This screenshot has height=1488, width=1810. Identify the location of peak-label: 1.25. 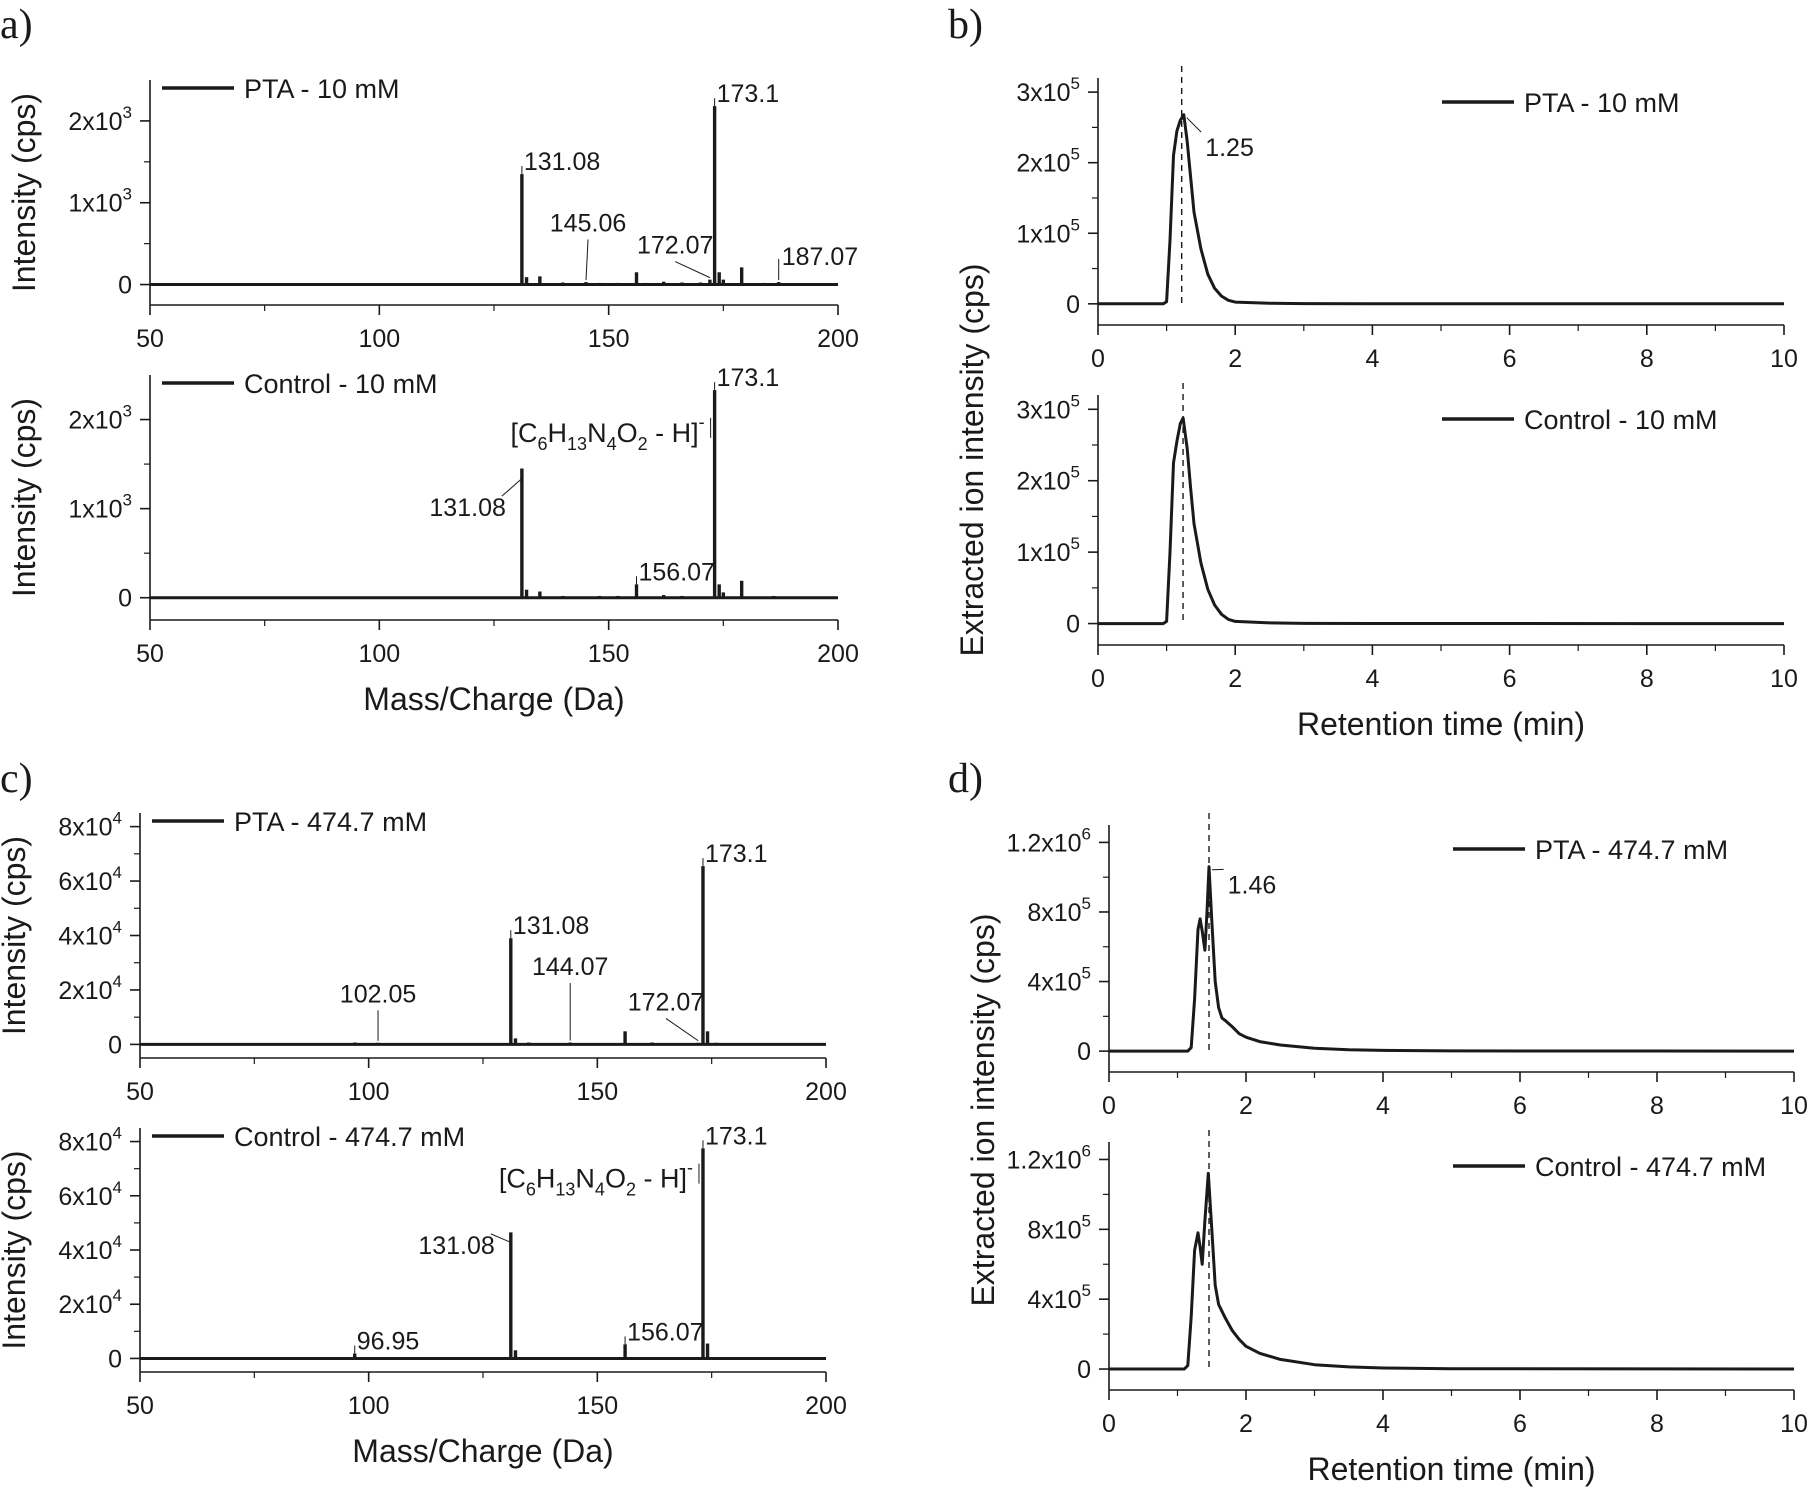
(1229, 148).